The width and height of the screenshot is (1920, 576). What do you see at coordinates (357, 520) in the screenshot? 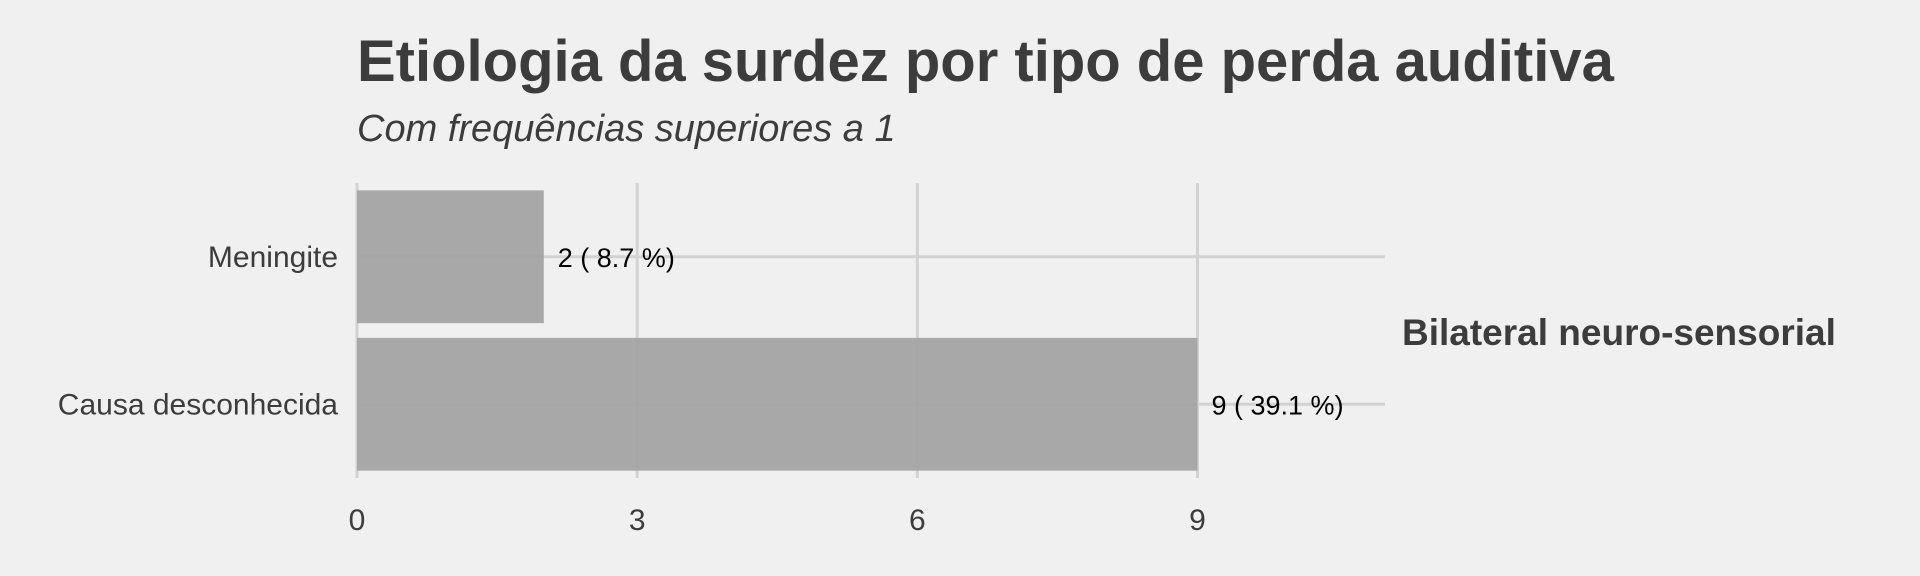
I see `x-tick-label: 0` at bounding box center [357, 520].